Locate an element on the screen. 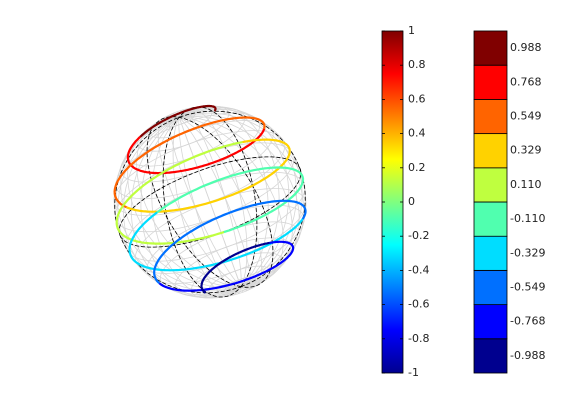 This screenshot has height=420, width=570. tick-label: 0.4 is located at coordinates (417, 133).